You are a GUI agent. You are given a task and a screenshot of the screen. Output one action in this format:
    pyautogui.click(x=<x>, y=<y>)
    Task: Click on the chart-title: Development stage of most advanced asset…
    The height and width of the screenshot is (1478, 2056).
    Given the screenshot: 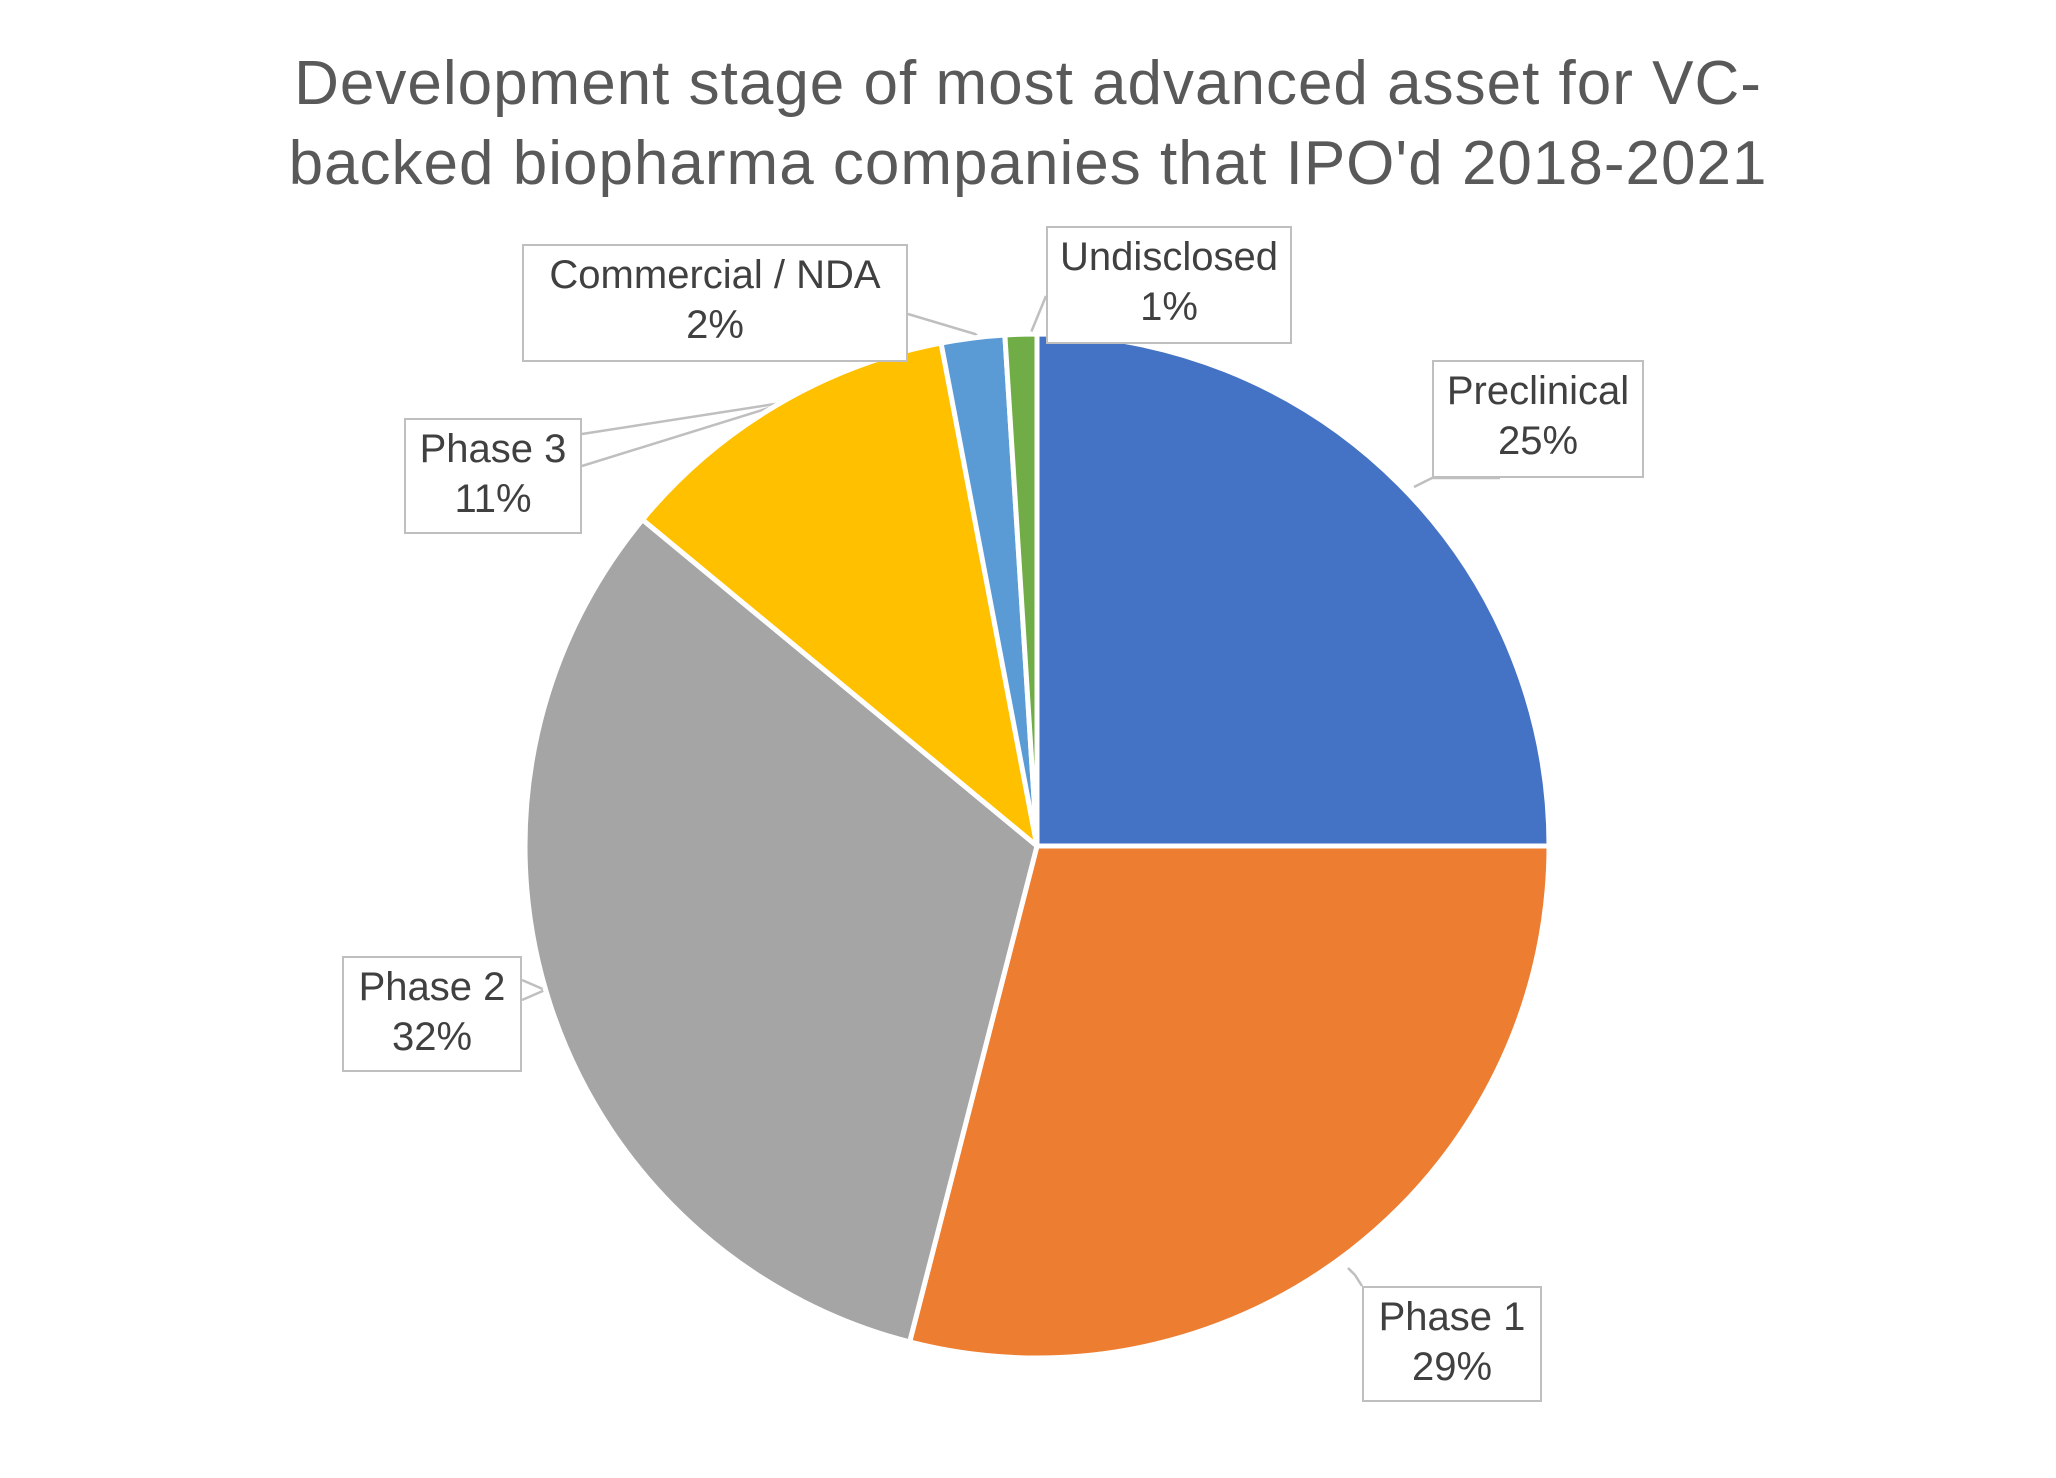 What is the action you would take?
    pyautogui.click(x=1028, y=124)
    